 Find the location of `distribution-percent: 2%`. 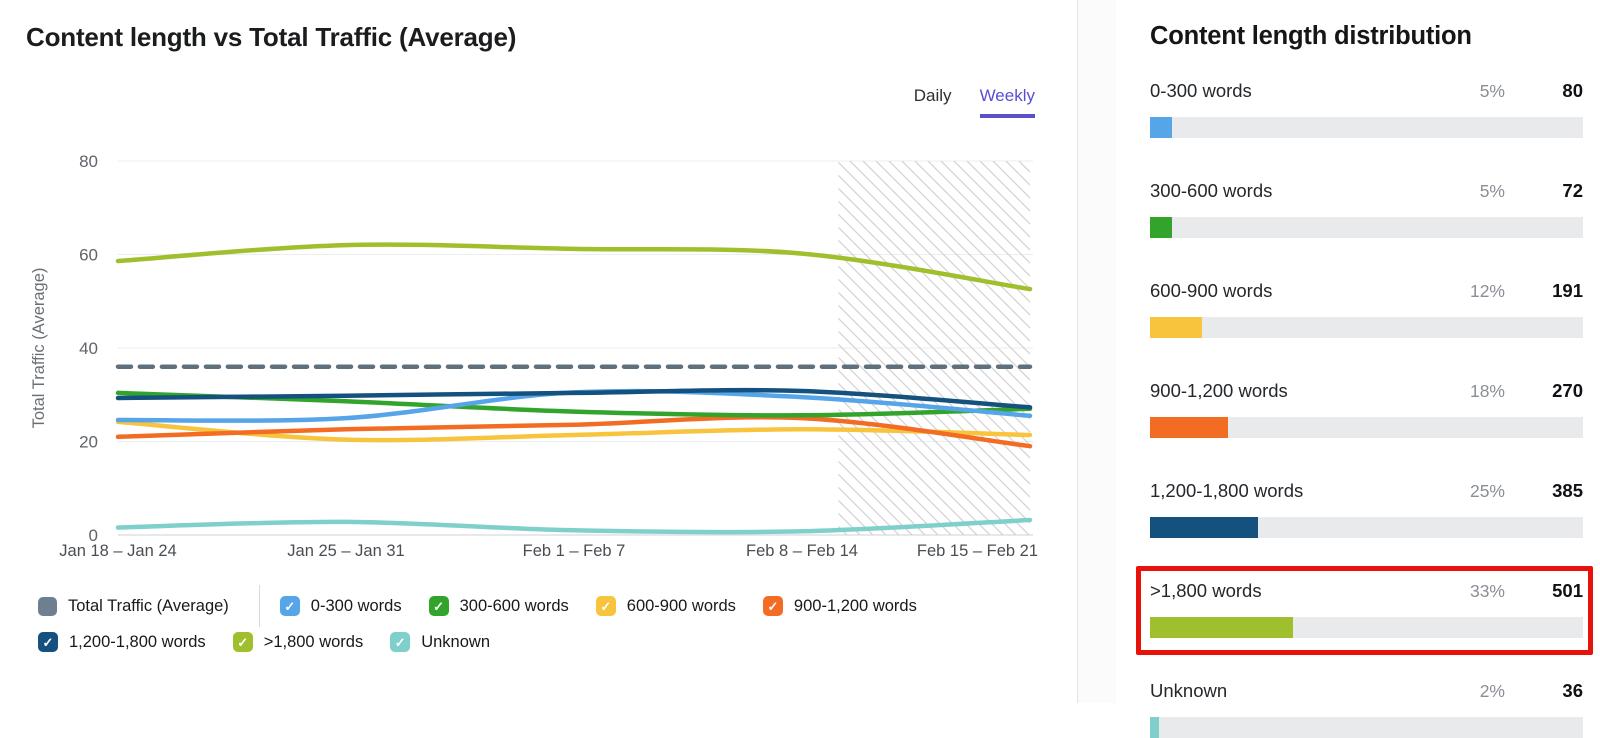

distribution-percent: 2% is located at coordinates (1492, 691).